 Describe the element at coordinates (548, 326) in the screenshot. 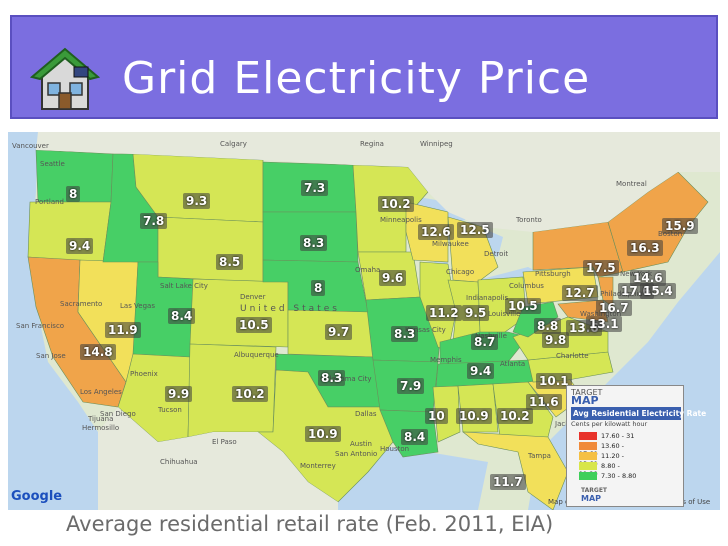

I see `rate-label-wv: 8.8` at that location.